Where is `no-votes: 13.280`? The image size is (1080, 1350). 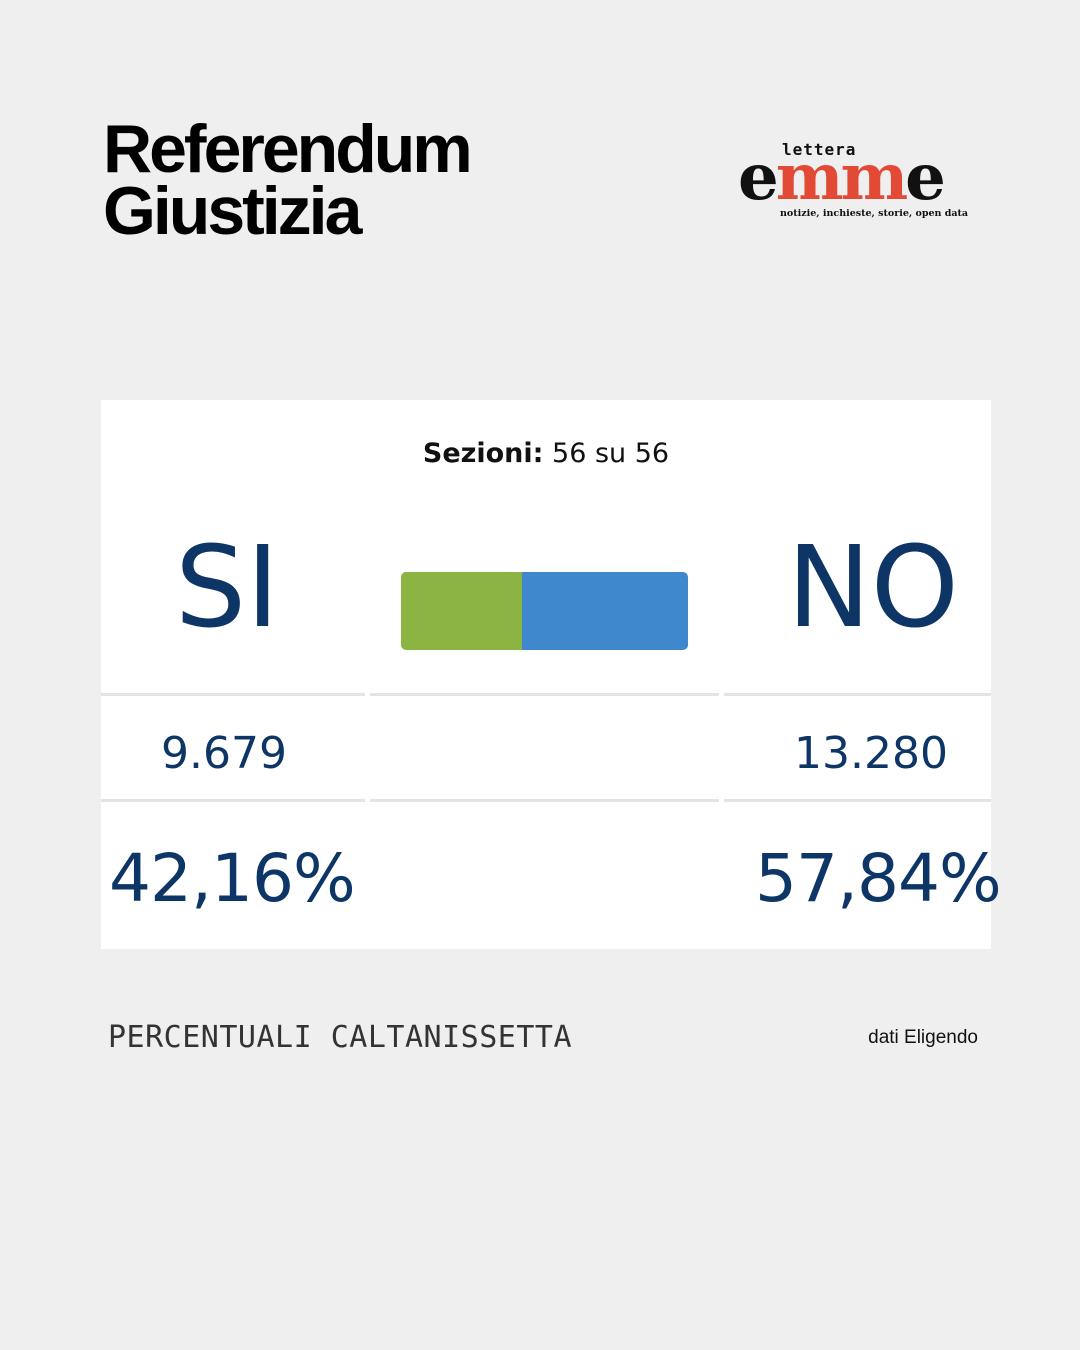 no-votes: 13.280 is located at coordinates (871, 753).